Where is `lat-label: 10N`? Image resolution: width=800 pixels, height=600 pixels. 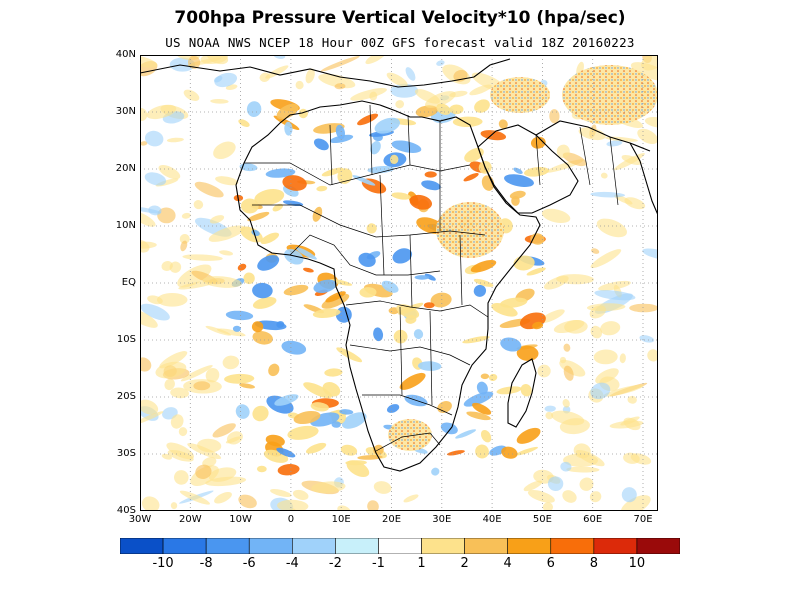 lat-label: 10N is located at coordinates (125, 225).